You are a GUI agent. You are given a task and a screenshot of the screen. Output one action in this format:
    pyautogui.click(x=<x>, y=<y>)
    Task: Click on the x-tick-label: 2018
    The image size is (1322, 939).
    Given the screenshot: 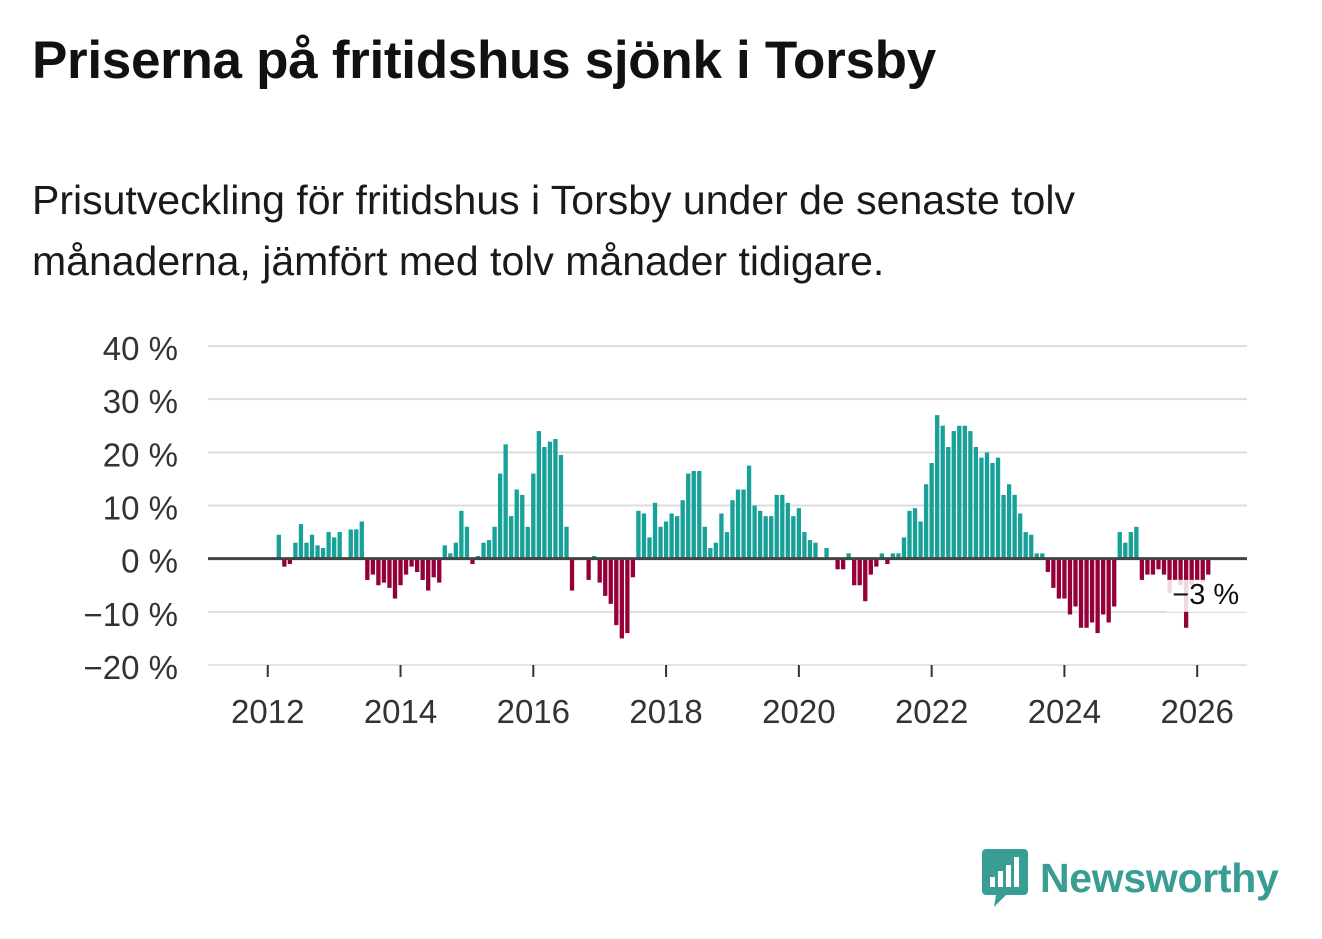 What is the action you would take?
    pyautogui.click(x=665, y=711)
    